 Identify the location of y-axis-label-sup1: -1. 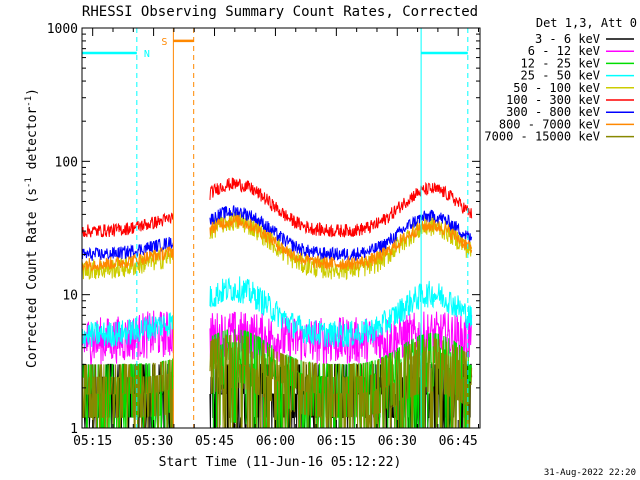
(29, 182).